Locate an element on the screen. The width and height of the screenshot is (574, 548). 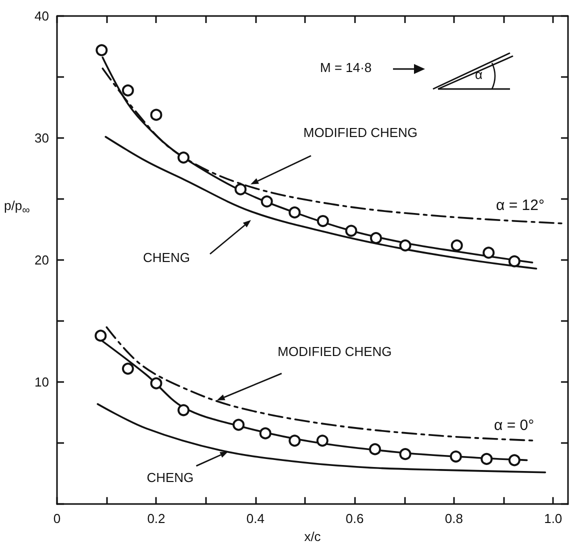
annotation: α = 0° is located at coordinates (514, 425).